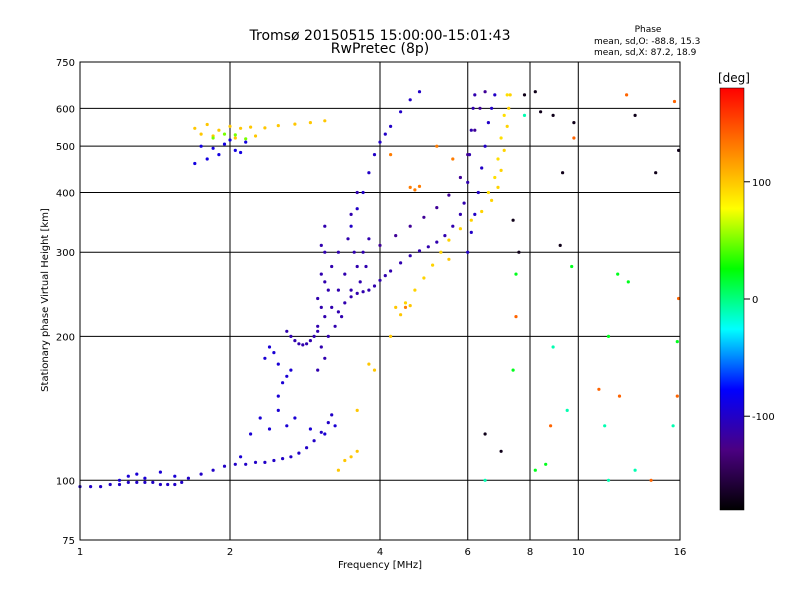 The width and height of the screenshot is (800, 600). What do you see at coordinates (380, 36) in the screenshot?
I see `chart-title: Tromsø 20150515 15:00:00-15:01:43` at bounding box center [380, 36].